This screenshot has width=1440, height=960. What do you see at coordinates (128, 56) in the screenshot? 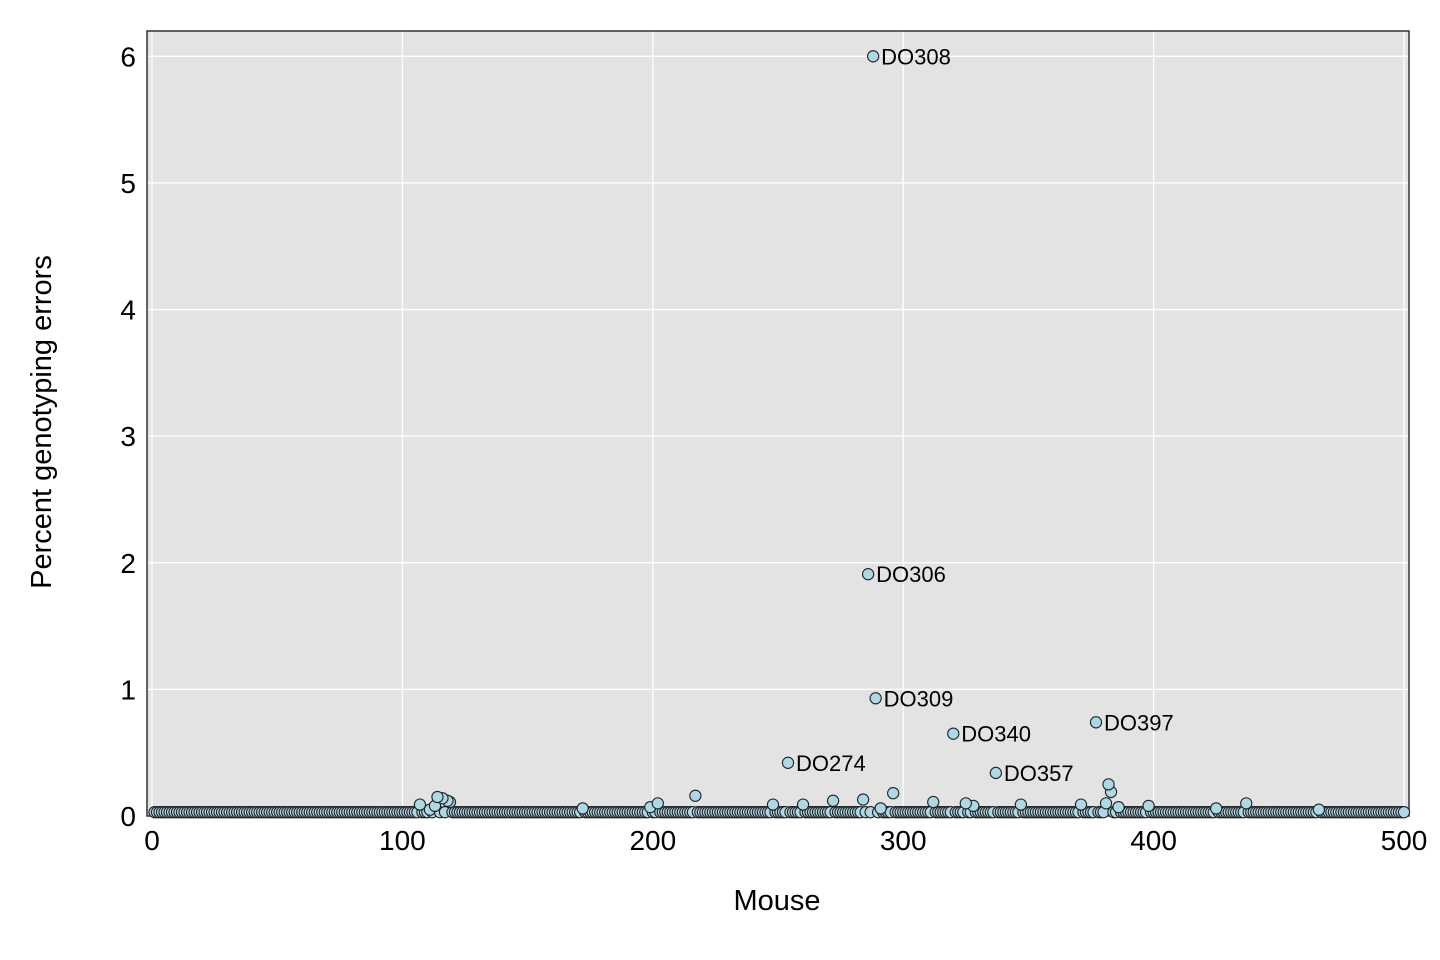
I see `y-tick-label: 6` at bounding box center [128, 56].